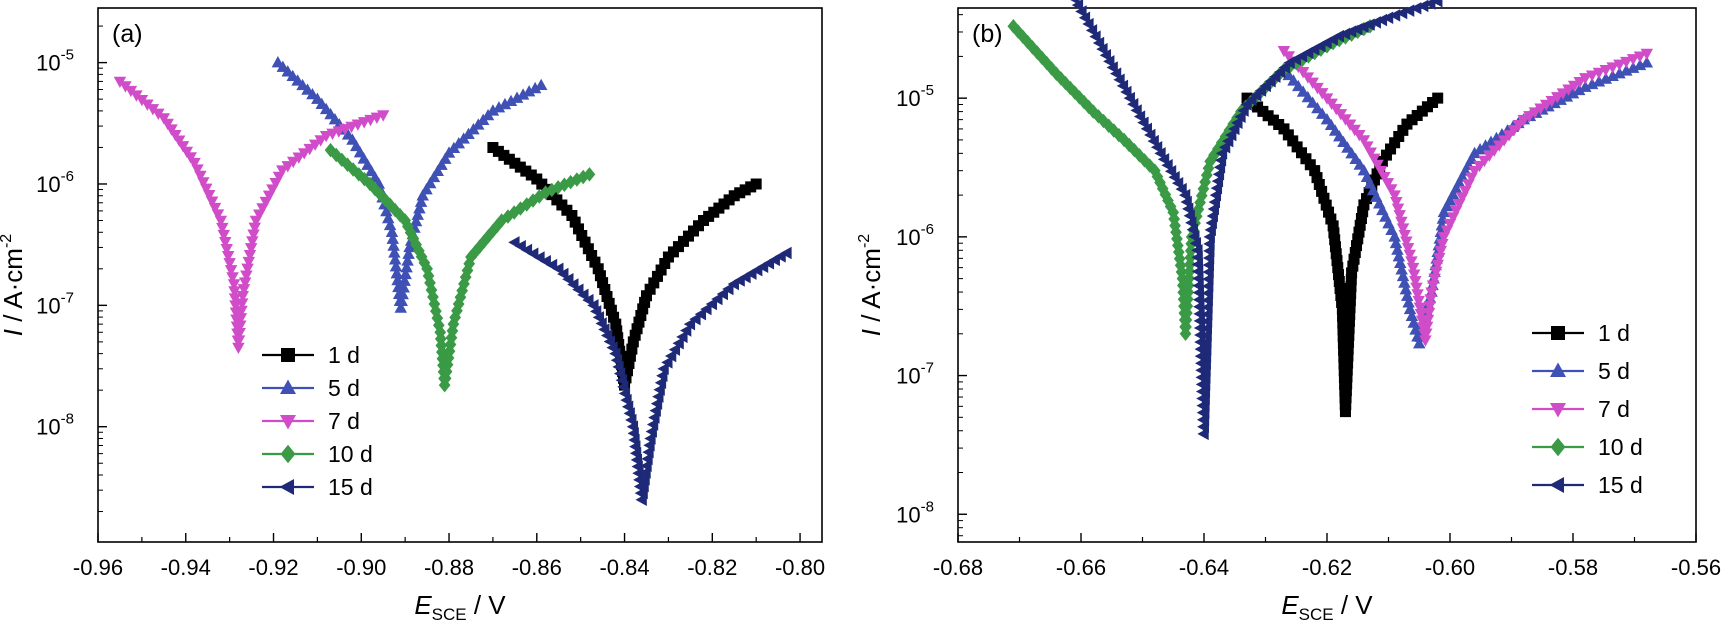 Image resolution: width=1733 pixels, height=632 pixels. I want to click on x-tick-label: -0.66, so click(1081, 567).